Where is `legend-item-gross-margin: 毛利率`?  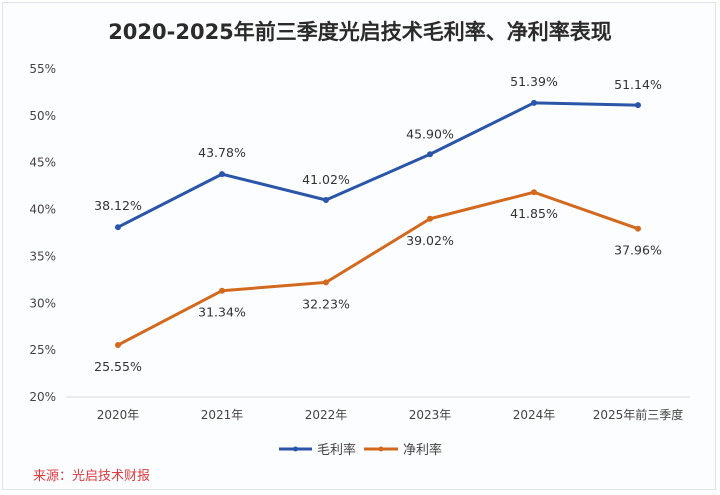
legend-item-gross-margin: 毛利率 is located at coordinates (317, 450).